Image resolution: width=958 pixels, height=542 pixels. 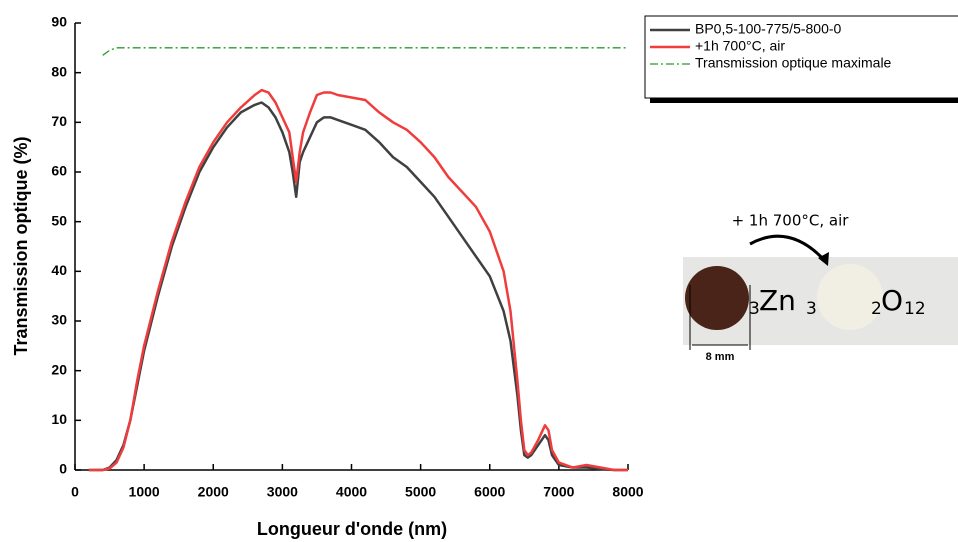 I want to click on y-axis-title: Transmission optique (%), so click(x=21, y=245).